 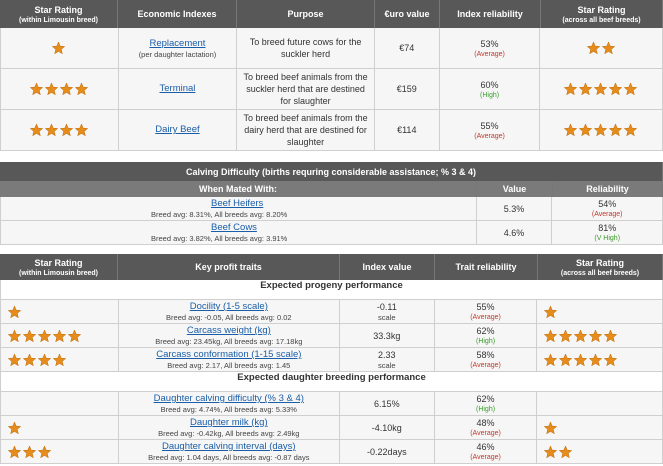 What do you see at coordinates (229, 354) in the screenshot?
I see `trait-link: Carcass conformation (1-15 scale)` at bounding box center [229, 354].